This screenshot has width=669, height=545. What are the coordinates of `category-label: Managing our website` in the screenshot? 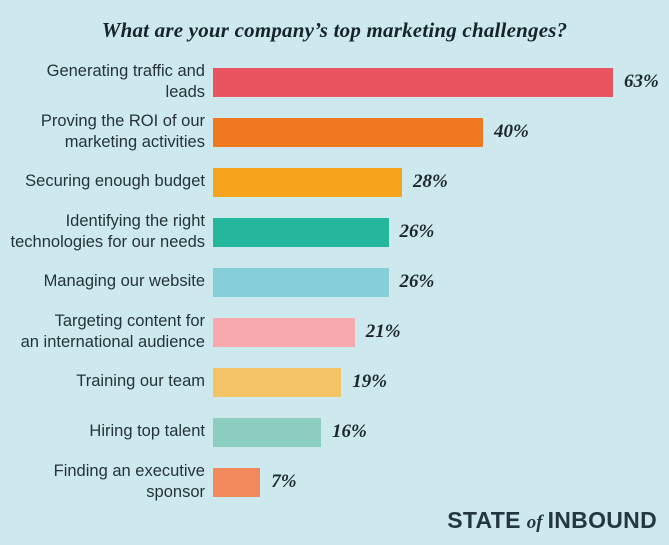 It's located at (124, 281).